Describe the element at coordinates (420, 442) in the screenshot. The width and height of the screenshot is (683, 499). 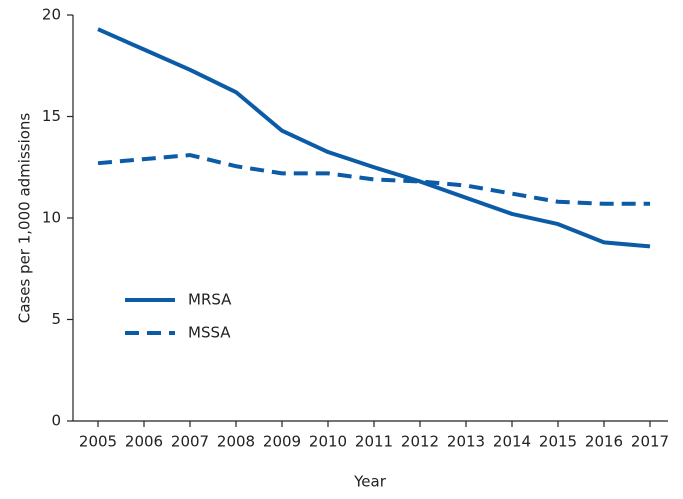
I see `x-tick-label: 2012` at that location.